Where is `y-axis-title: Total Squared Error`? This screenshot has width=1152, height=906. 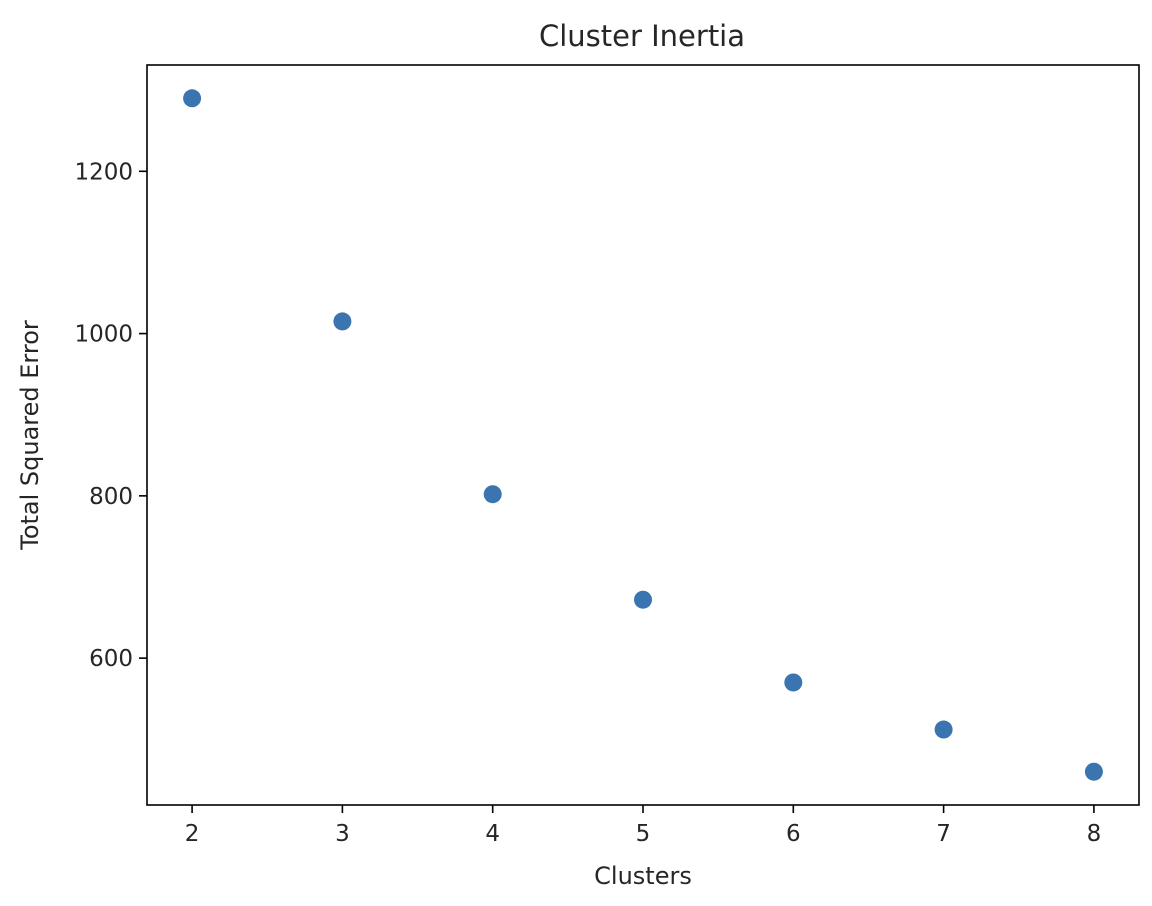
y-axis-title: Total Squared Error is located at coordinates (30, 435).